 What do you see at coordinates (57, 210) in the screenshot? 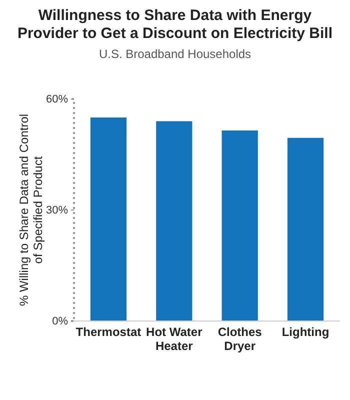
I see `y-tick-label: 30%` at bounding box center [57, 210].